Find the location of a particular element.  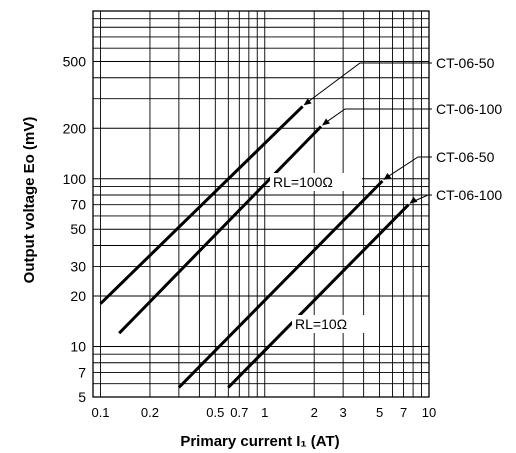

y-tick-label: 7 is located at coordinates (82, 372).